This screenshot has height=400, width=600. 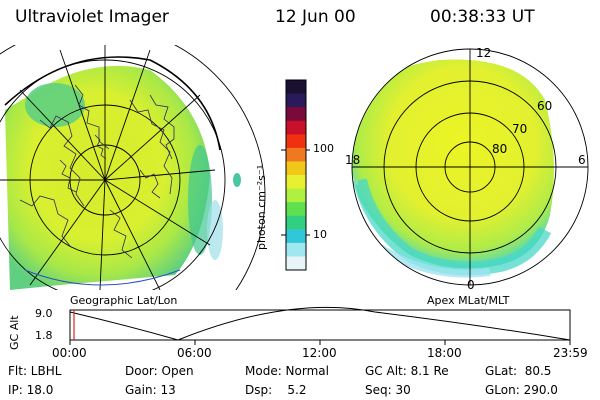 I want to click on colorbar, so click(x=296, y=175).